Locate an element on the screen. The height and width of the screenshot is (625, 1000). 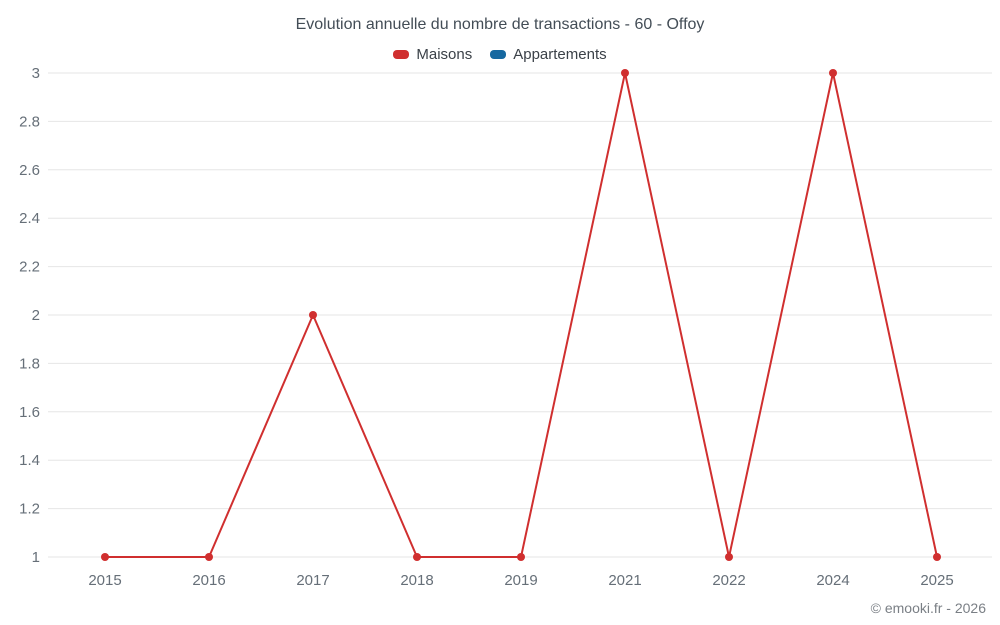
appartements-swatch-icon is located at coordinates (498, 54).